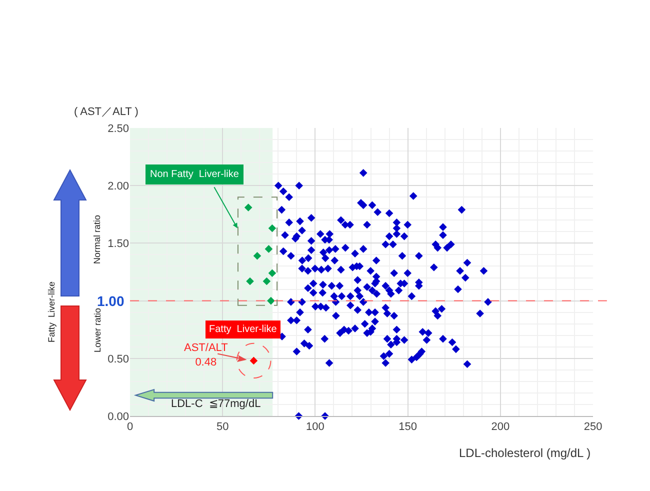  Describe the element at coordinates (525, 453) in the screenshot. I see `x-axis-title: LDL-cholesterol (mg/dL )` at that location.